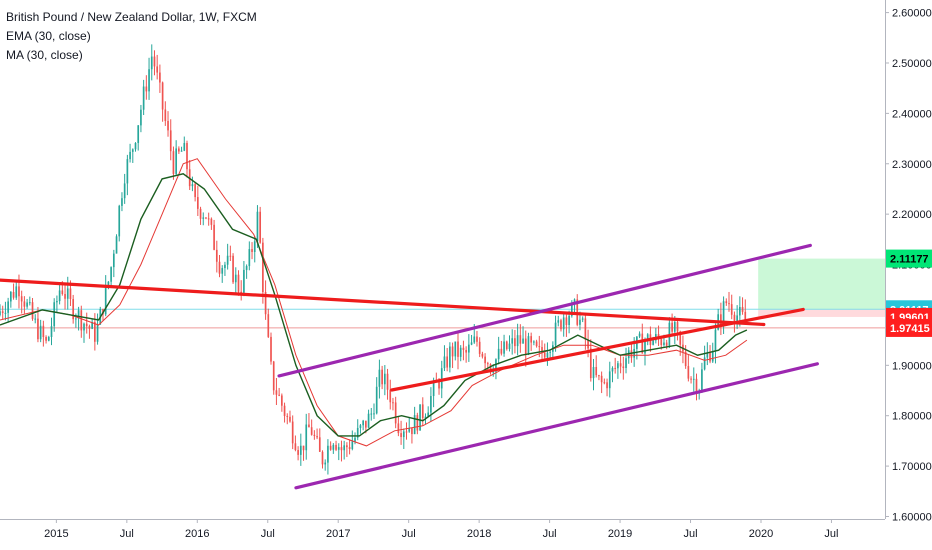 The height and width of the screenshot is (550, 932). Describe the element at coordinates (912, 366) in the screenshot. I see `y-tick-label: 1.90000` at that location.